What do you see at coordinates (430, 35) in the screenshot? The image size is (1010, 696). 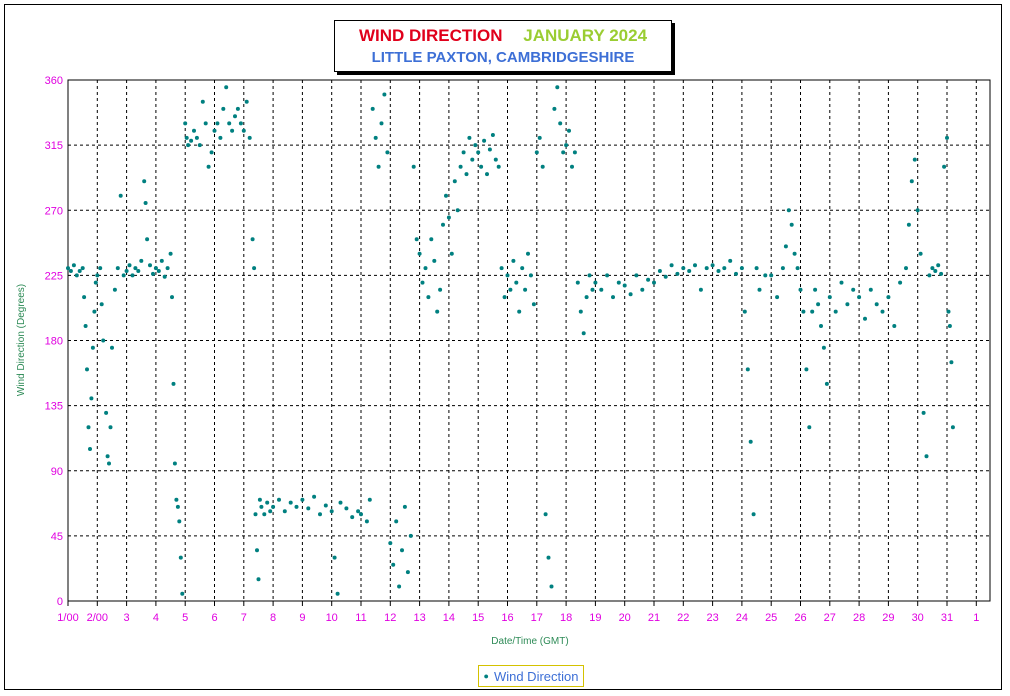 I see `chart-title: WIND DIRECTION` at bounding box center [430, 35].